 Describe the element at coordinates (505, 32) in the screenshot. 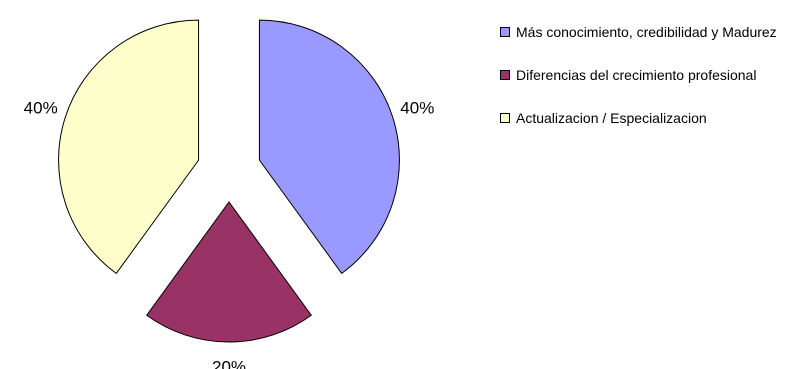

I see `legend-swatch-conocimiento` at that location.